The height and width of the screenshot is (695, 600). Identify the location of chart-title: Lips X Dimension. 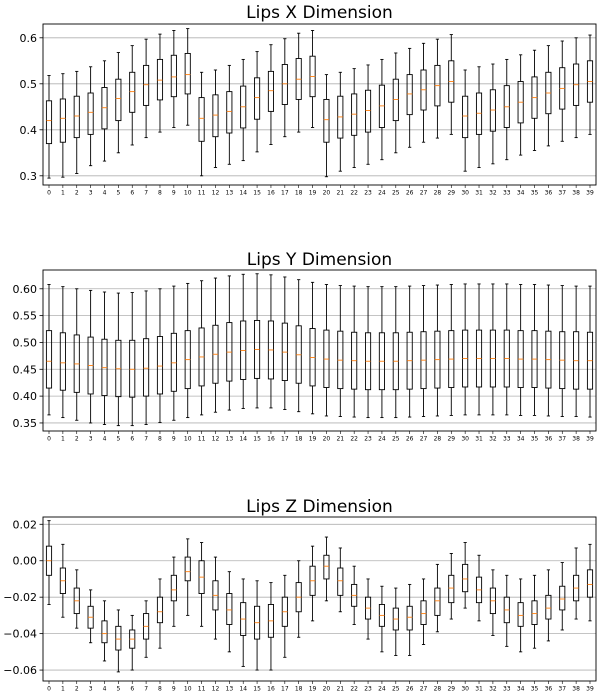
(319, 13).